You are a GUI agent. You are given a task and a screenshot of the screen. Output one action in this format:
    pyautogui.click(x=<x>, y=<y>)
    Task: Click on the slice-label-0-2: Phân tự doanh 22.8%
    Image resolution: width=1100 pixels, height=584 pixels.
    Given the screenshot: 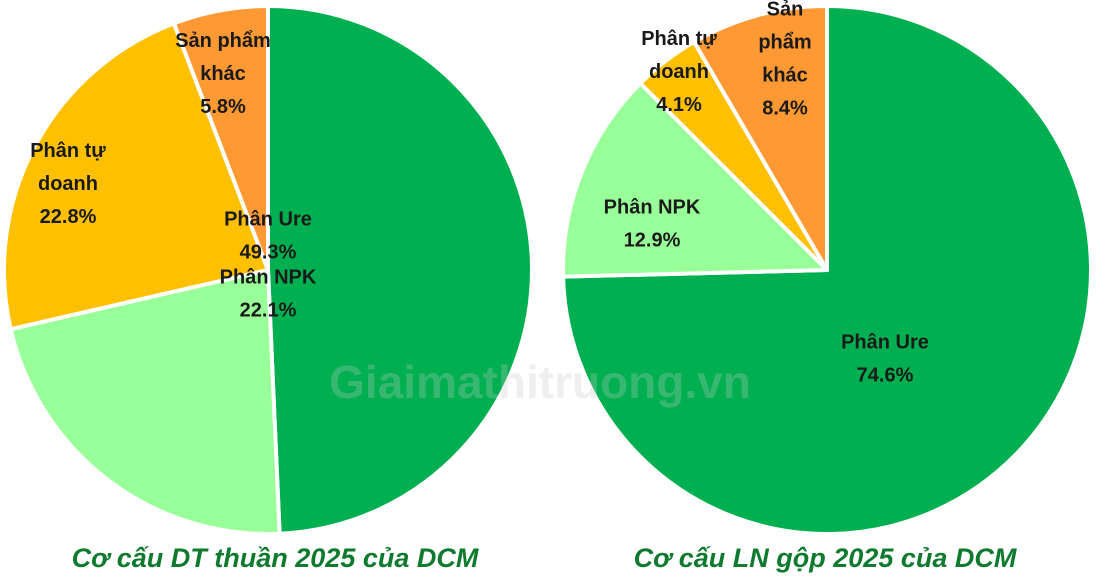 What is the action you would take?
    pyautogui.click(x=68, y=184)
    